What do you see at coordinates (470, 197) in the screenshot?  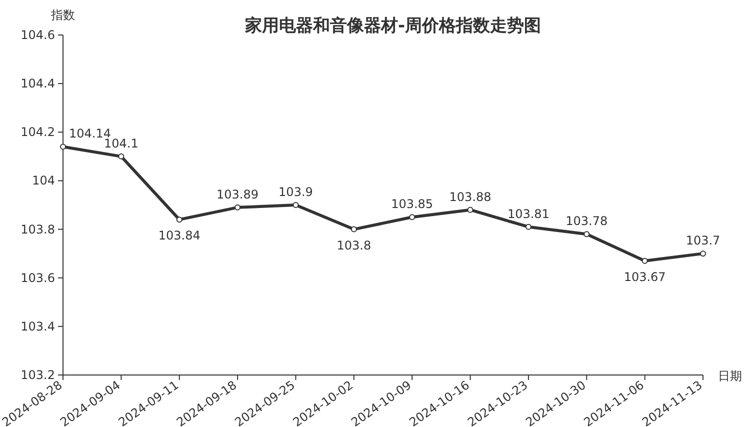 I see `data-label: 103.88` at bounding box center [470, 197].